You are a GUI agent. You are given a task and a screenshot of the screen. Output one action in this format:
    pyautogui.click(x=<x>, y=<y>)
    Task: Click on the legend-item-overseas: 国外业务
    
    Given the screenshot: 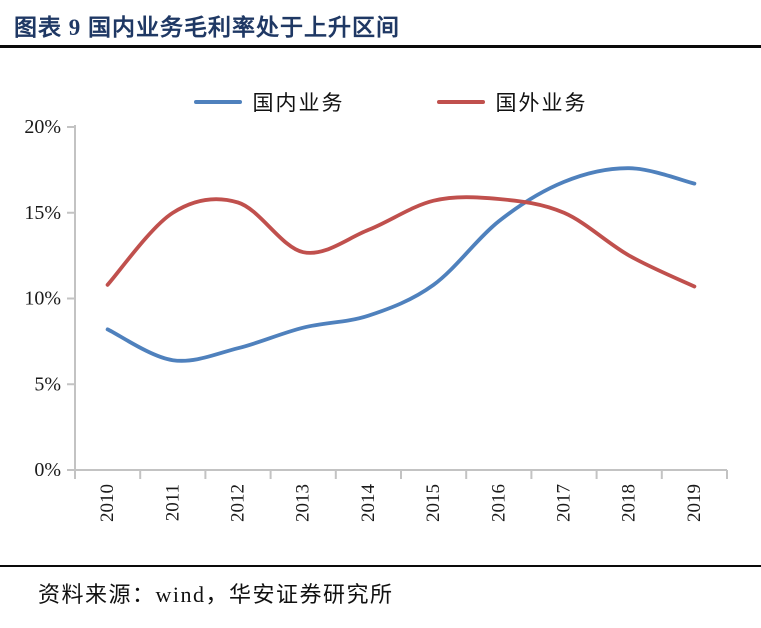 What is the action you would take?
    pyautogui.click(x=512, y=102)
    